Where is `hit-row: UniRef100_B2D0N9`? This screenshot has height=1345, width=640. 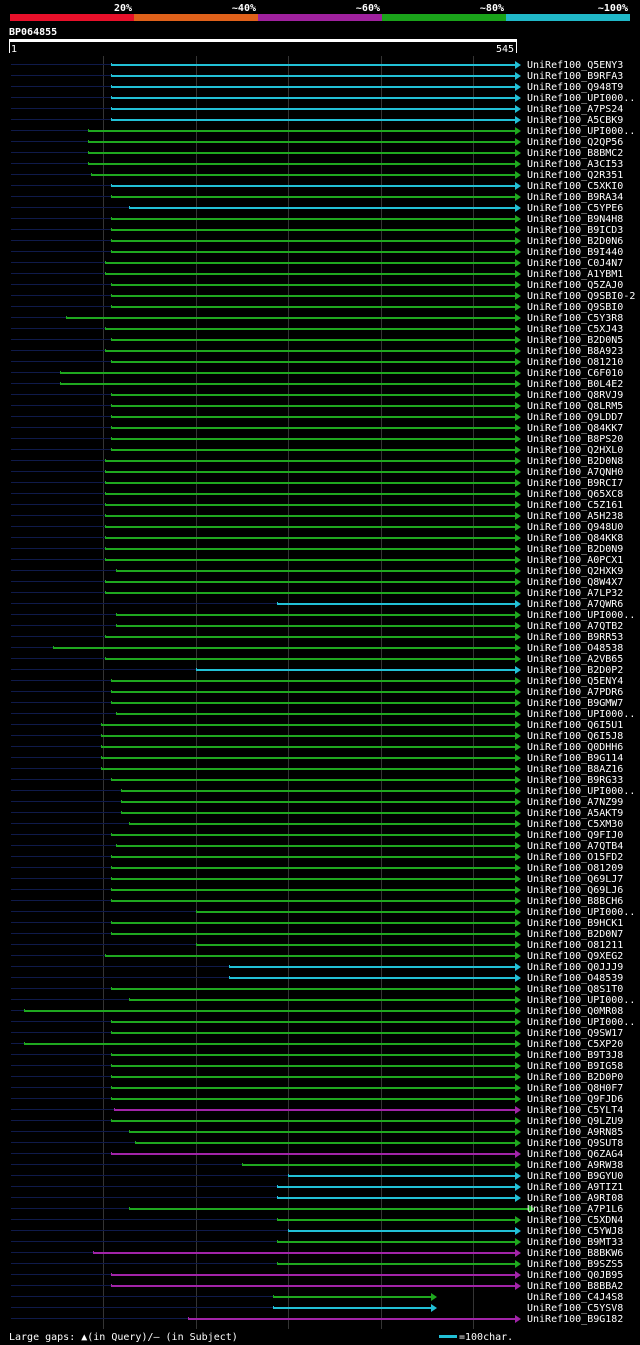 hit-row: UniRef100_B2D0N9 is located at coordinates (317, 549).